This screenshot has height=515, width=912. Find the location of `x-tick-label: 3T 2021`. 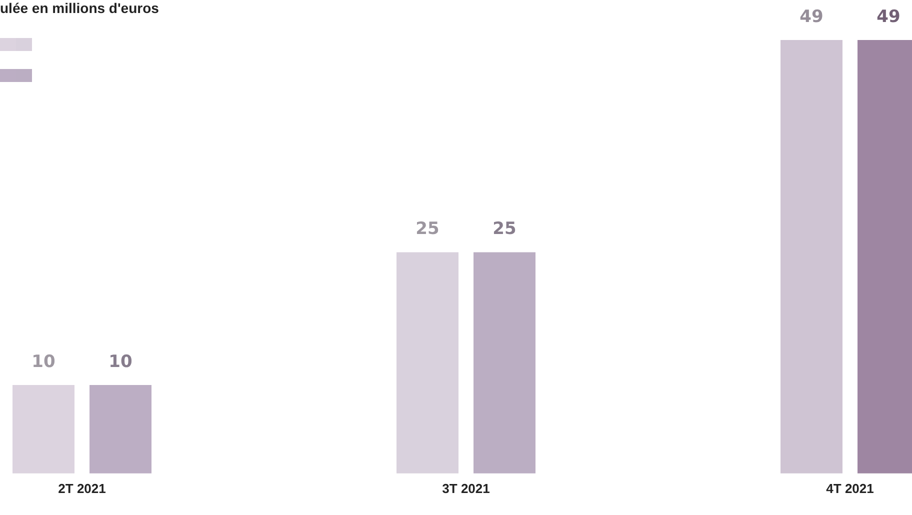

x-tick-label: 3T 2021 is located at coordinates (466, 488).